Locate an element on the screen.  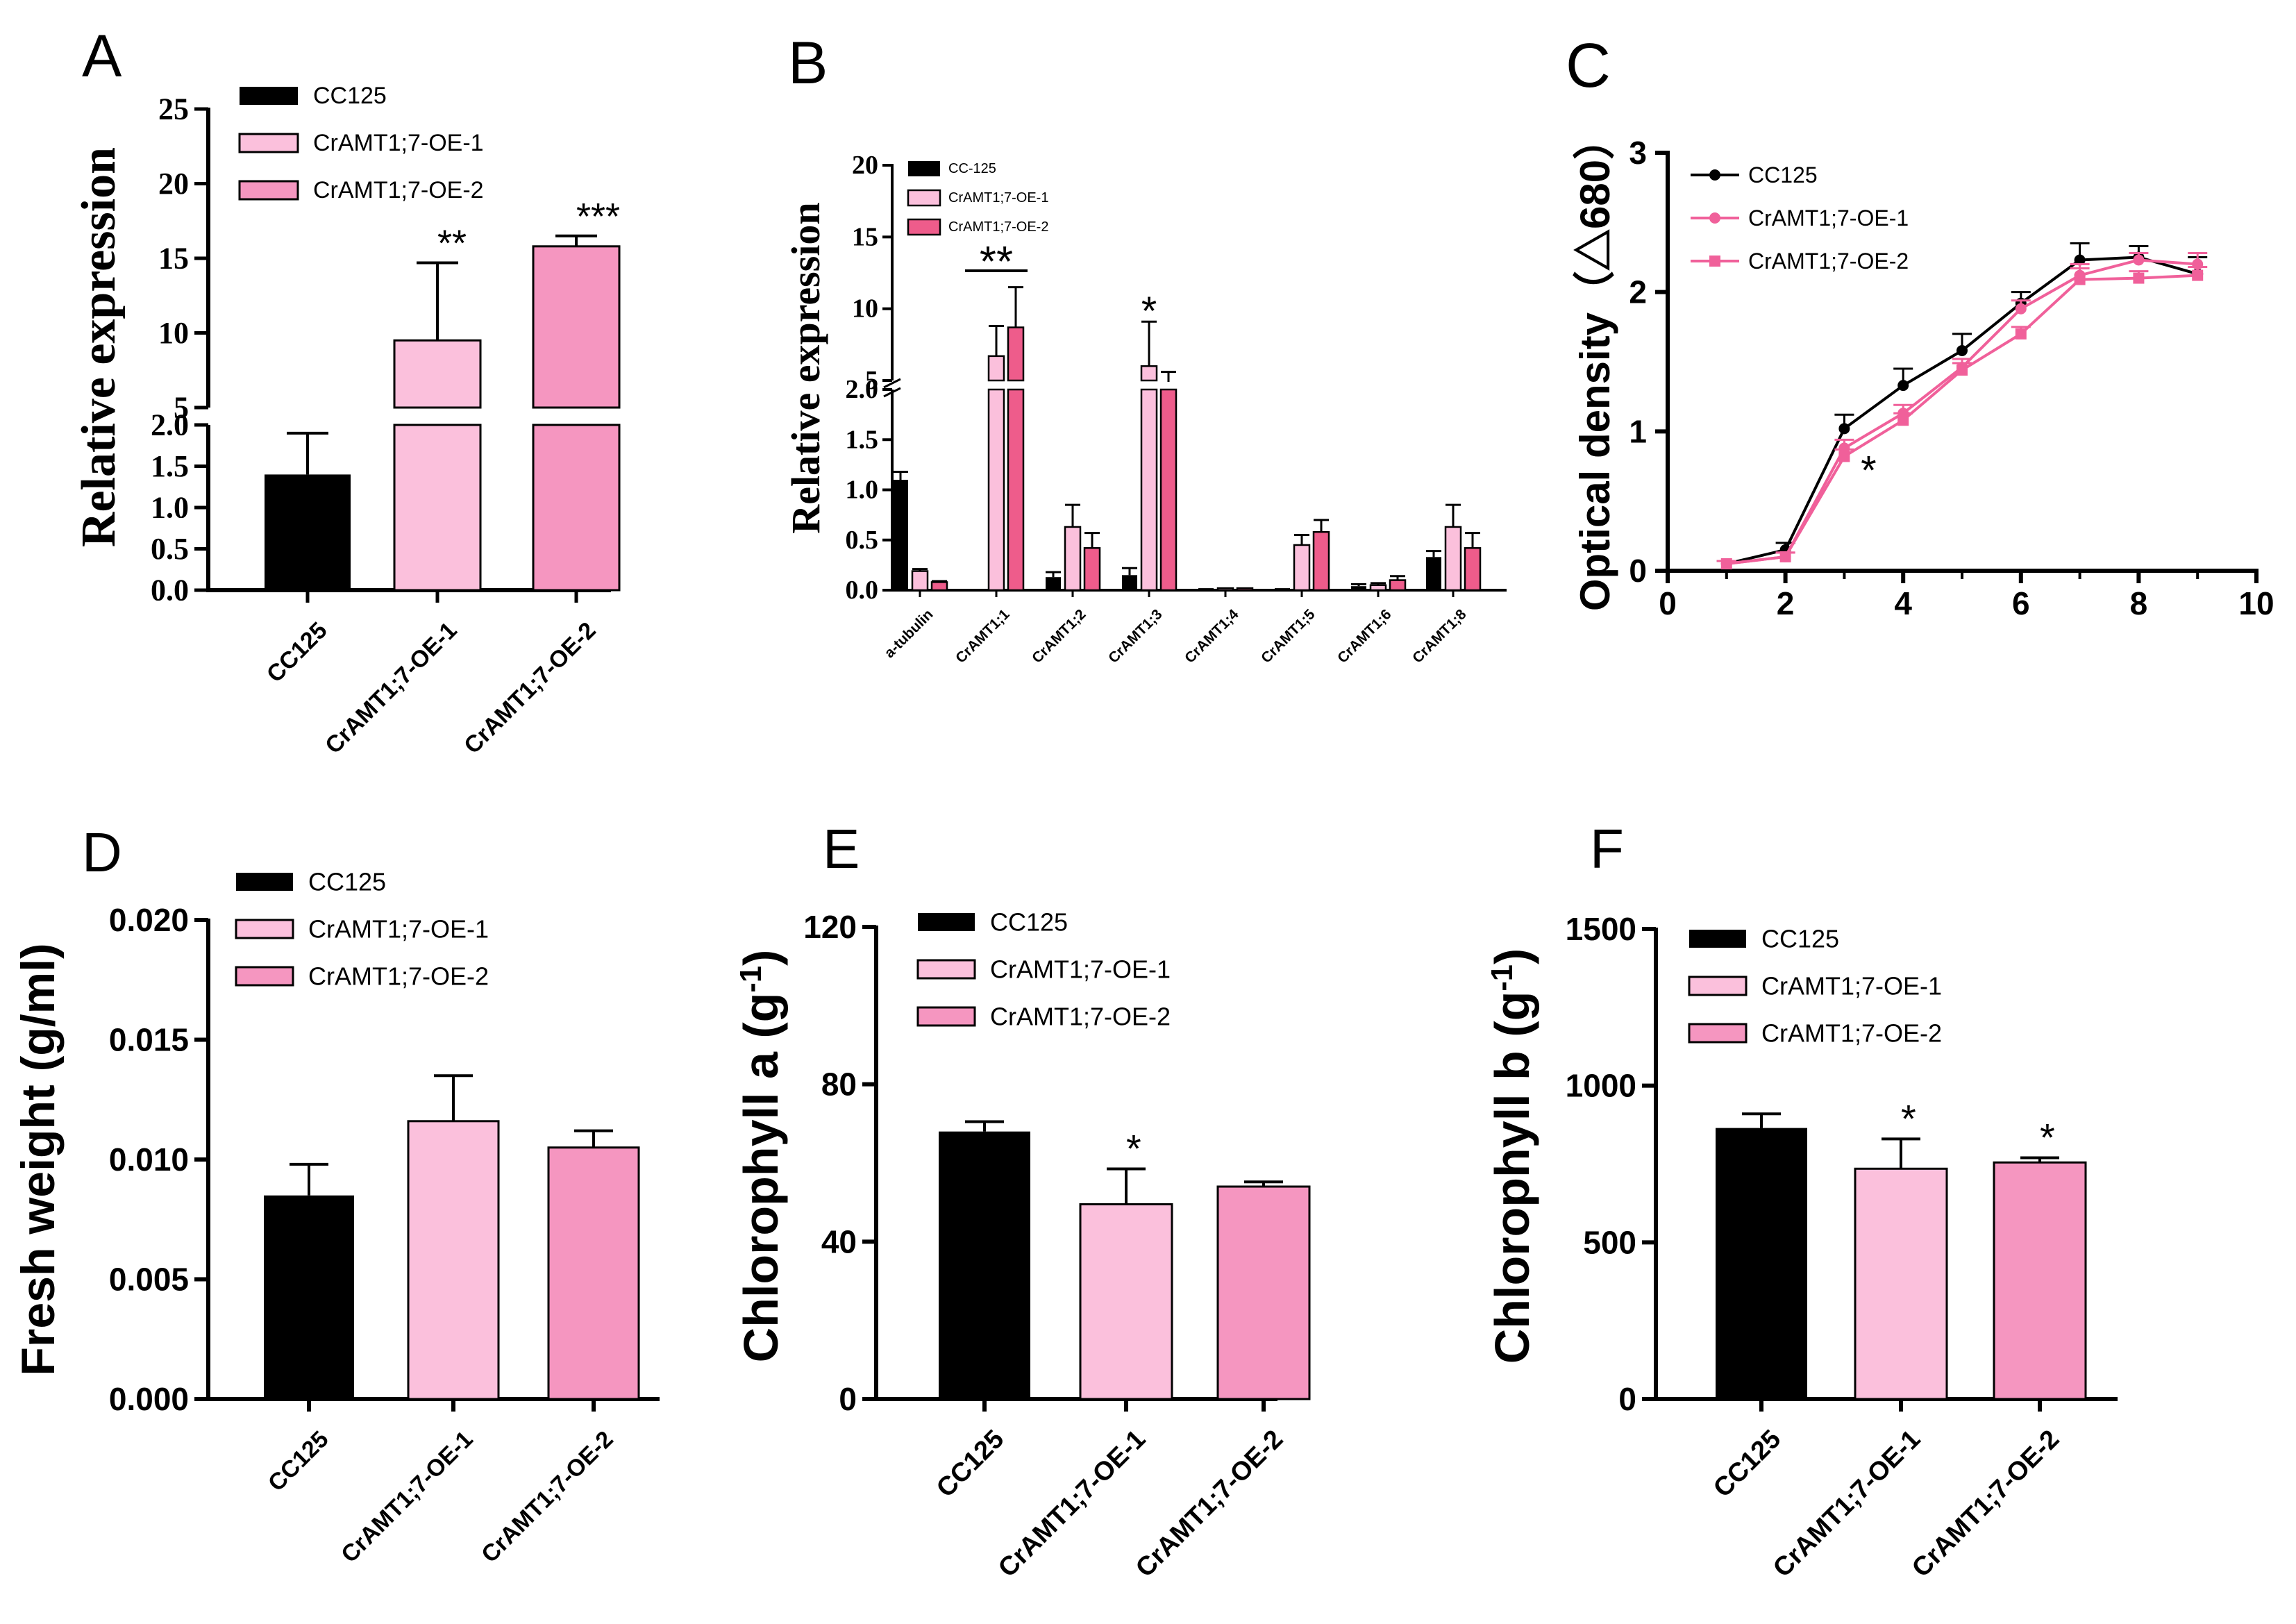
y-tick-label: 120 is located at coordinates (830, 927).